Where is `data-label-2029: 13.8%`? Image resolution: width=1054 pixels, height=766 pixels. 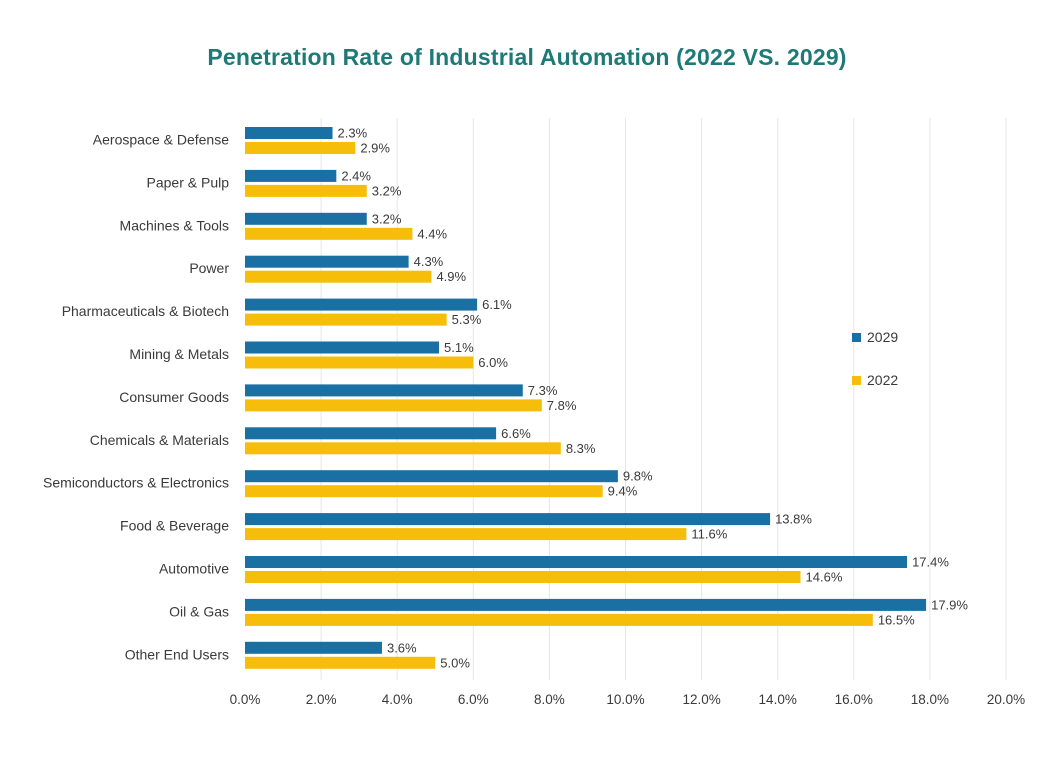 data-label-2029: 13.8% is located at coordinates (793, 519).